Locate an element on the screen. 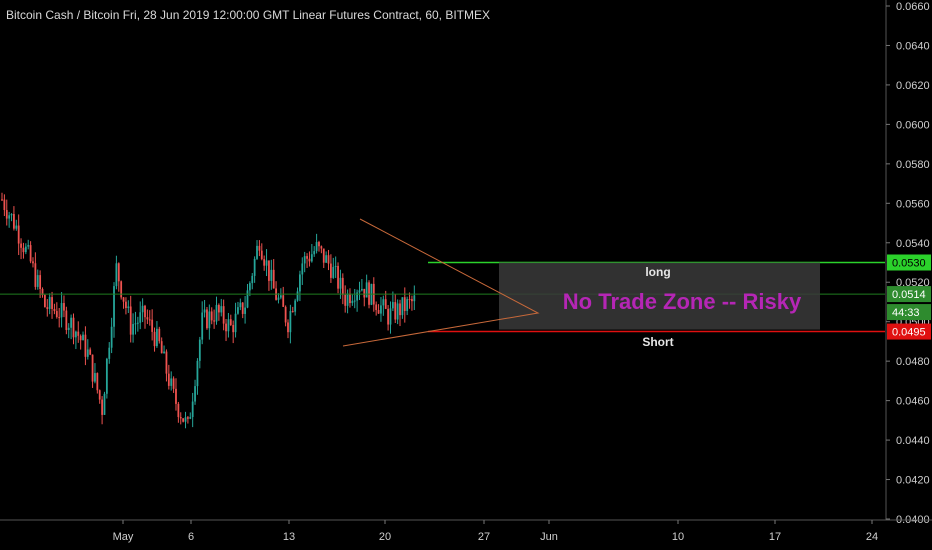 Image resolution: width=932 pixels, height=550 pixels. long-price-tag-bg is located at coordinates (909, 262).